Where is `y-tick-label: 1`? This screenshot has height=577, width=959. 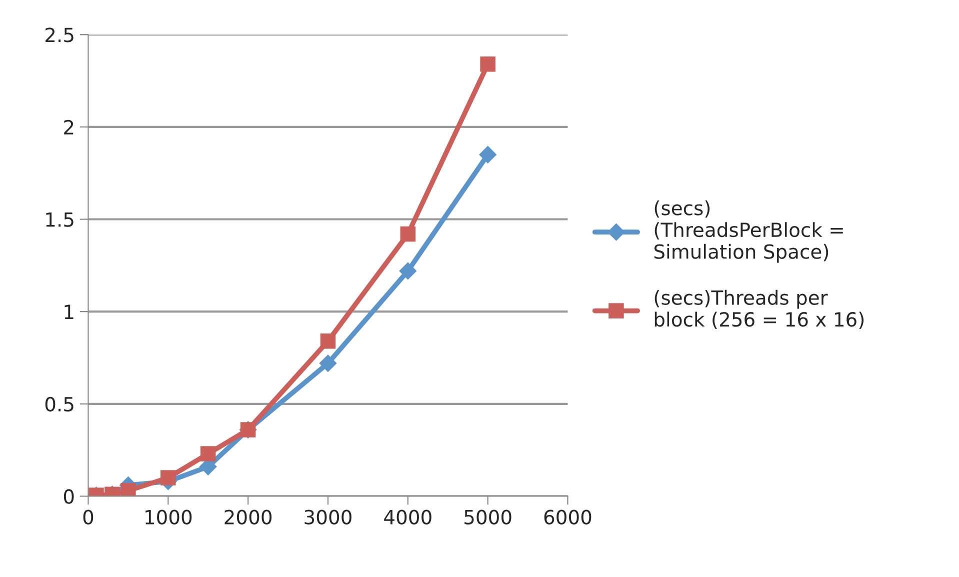
y-tick-label: 1 is located at coordinates (69, 311).